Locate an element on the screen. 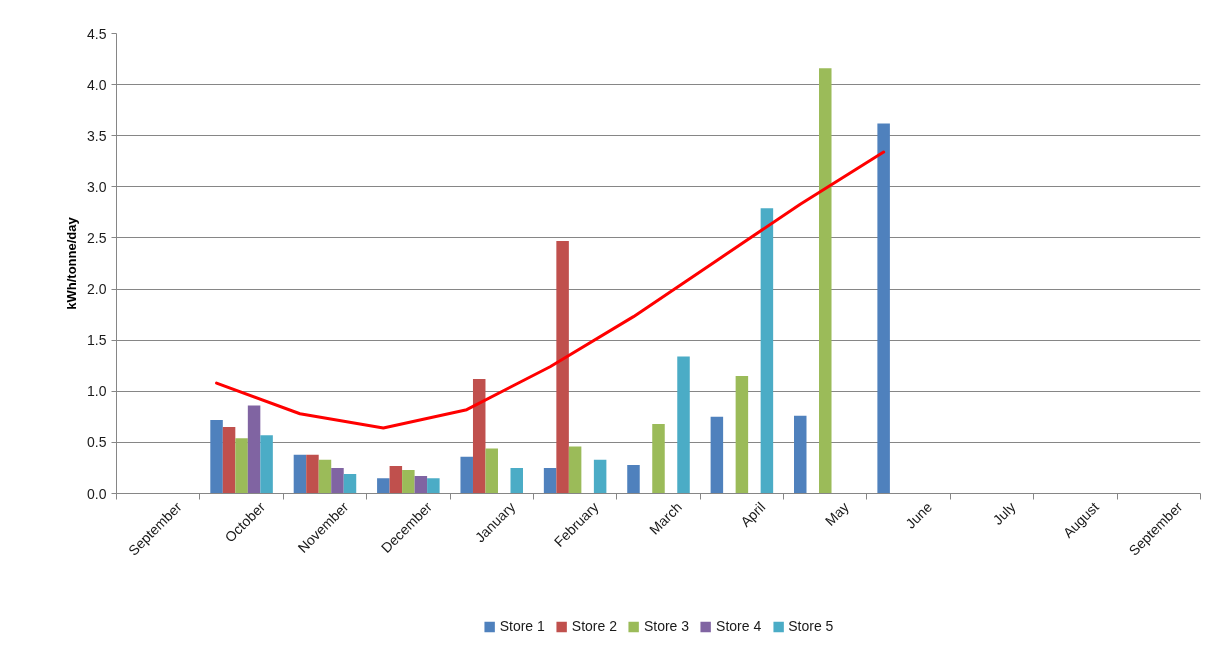  y-axis-title: kWh/tonne/day is located at coordinates (72, 263).